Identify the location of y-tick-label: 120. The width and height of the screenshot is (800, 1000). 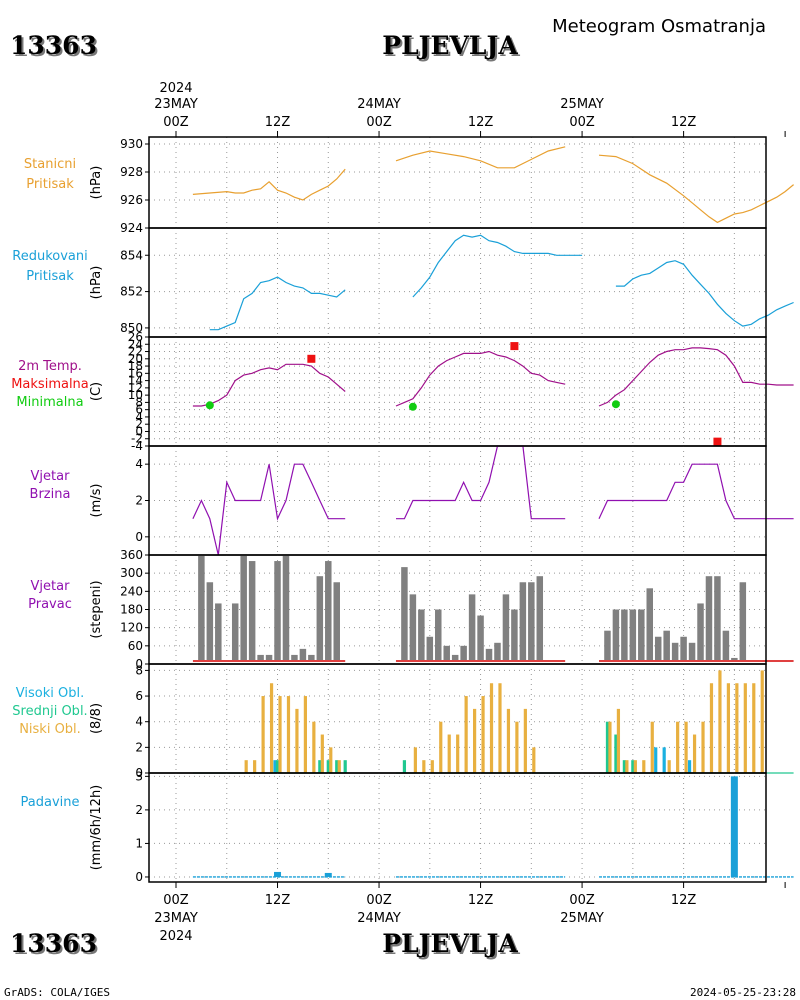
(131, 628).